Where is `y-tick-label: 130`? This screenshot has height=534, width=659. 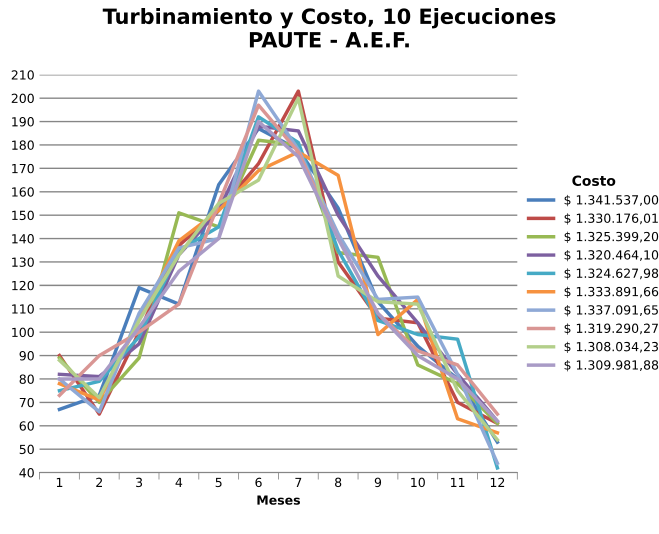 y-tick-label: 130 is located at coordinates (23, 262).